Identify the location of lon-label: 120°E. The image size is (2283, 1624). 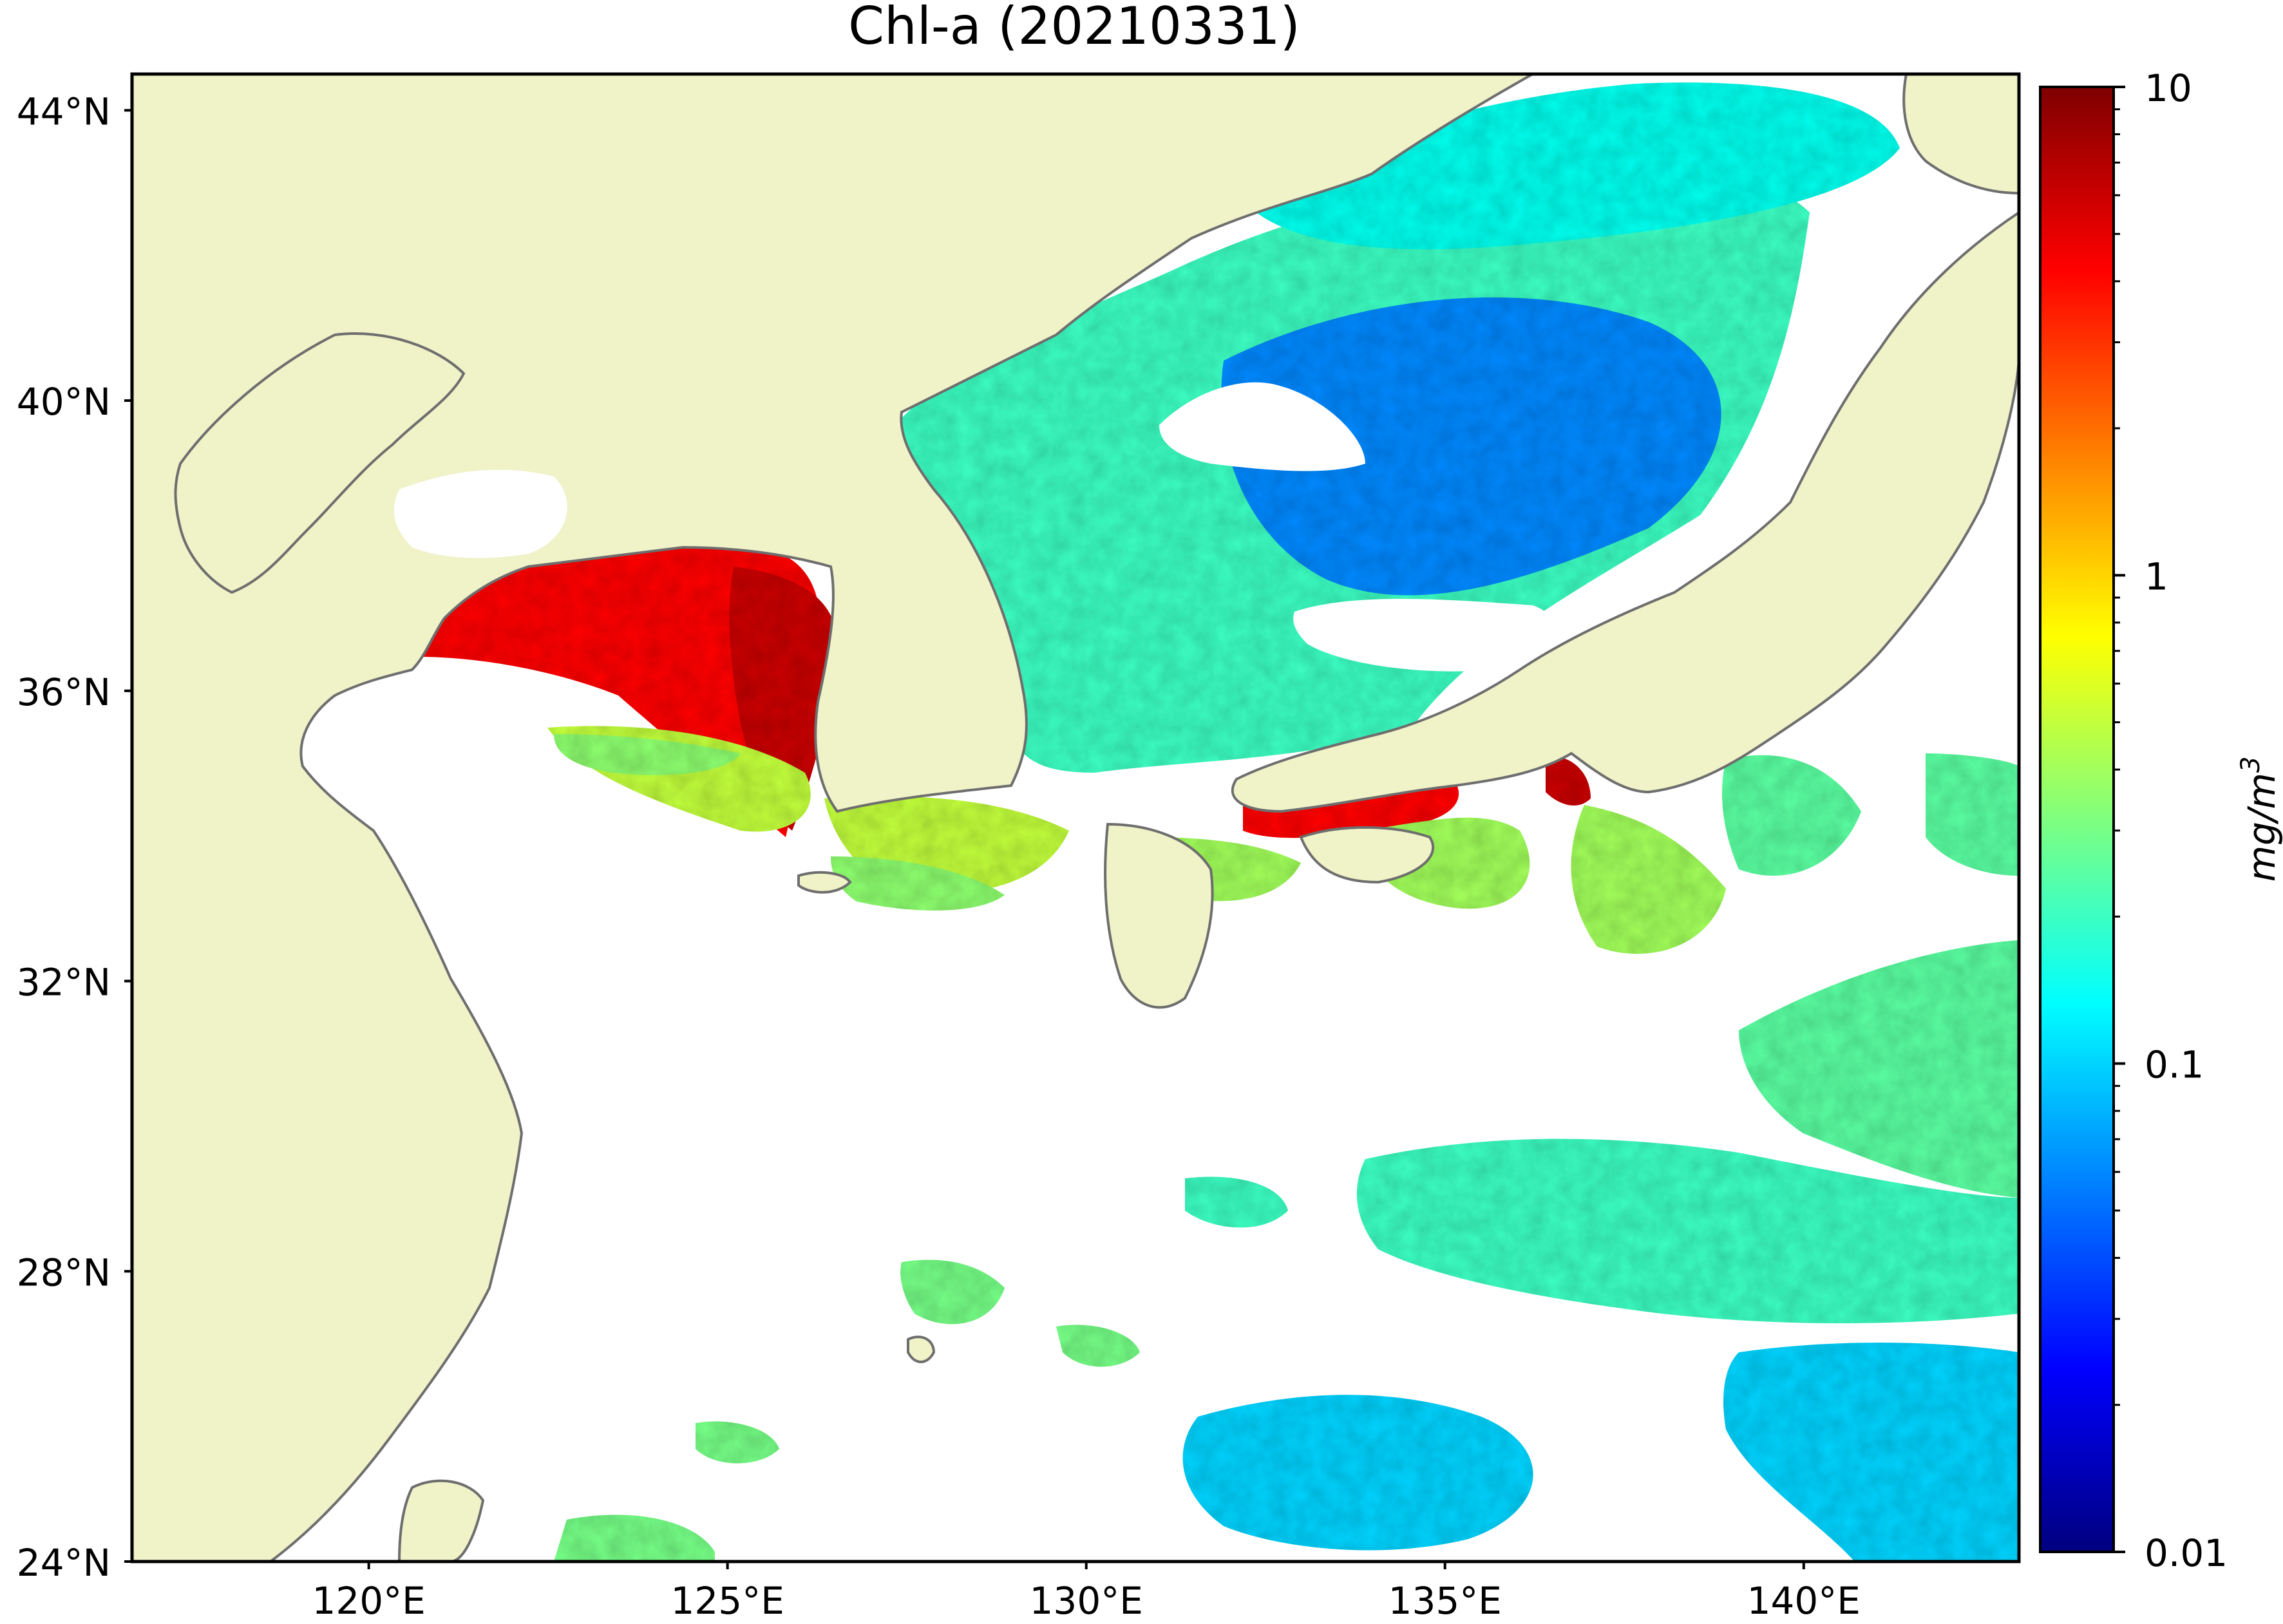
(368, 1601).